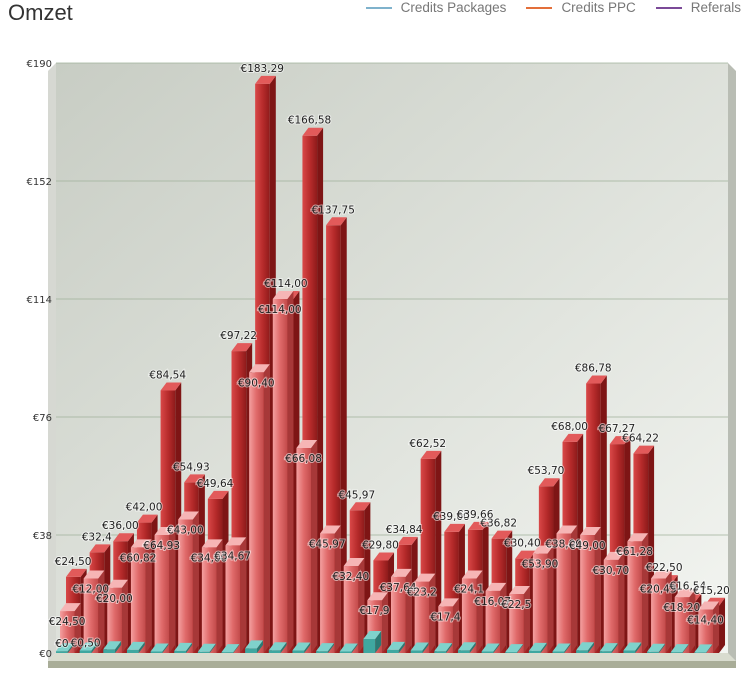 The height and width of the screenshot is (690, 747). What do you see at coordinates (593, 369) in the screenshot?
I see `data-label-credits-ppc: €86,78` at bounding box center [593, 369].